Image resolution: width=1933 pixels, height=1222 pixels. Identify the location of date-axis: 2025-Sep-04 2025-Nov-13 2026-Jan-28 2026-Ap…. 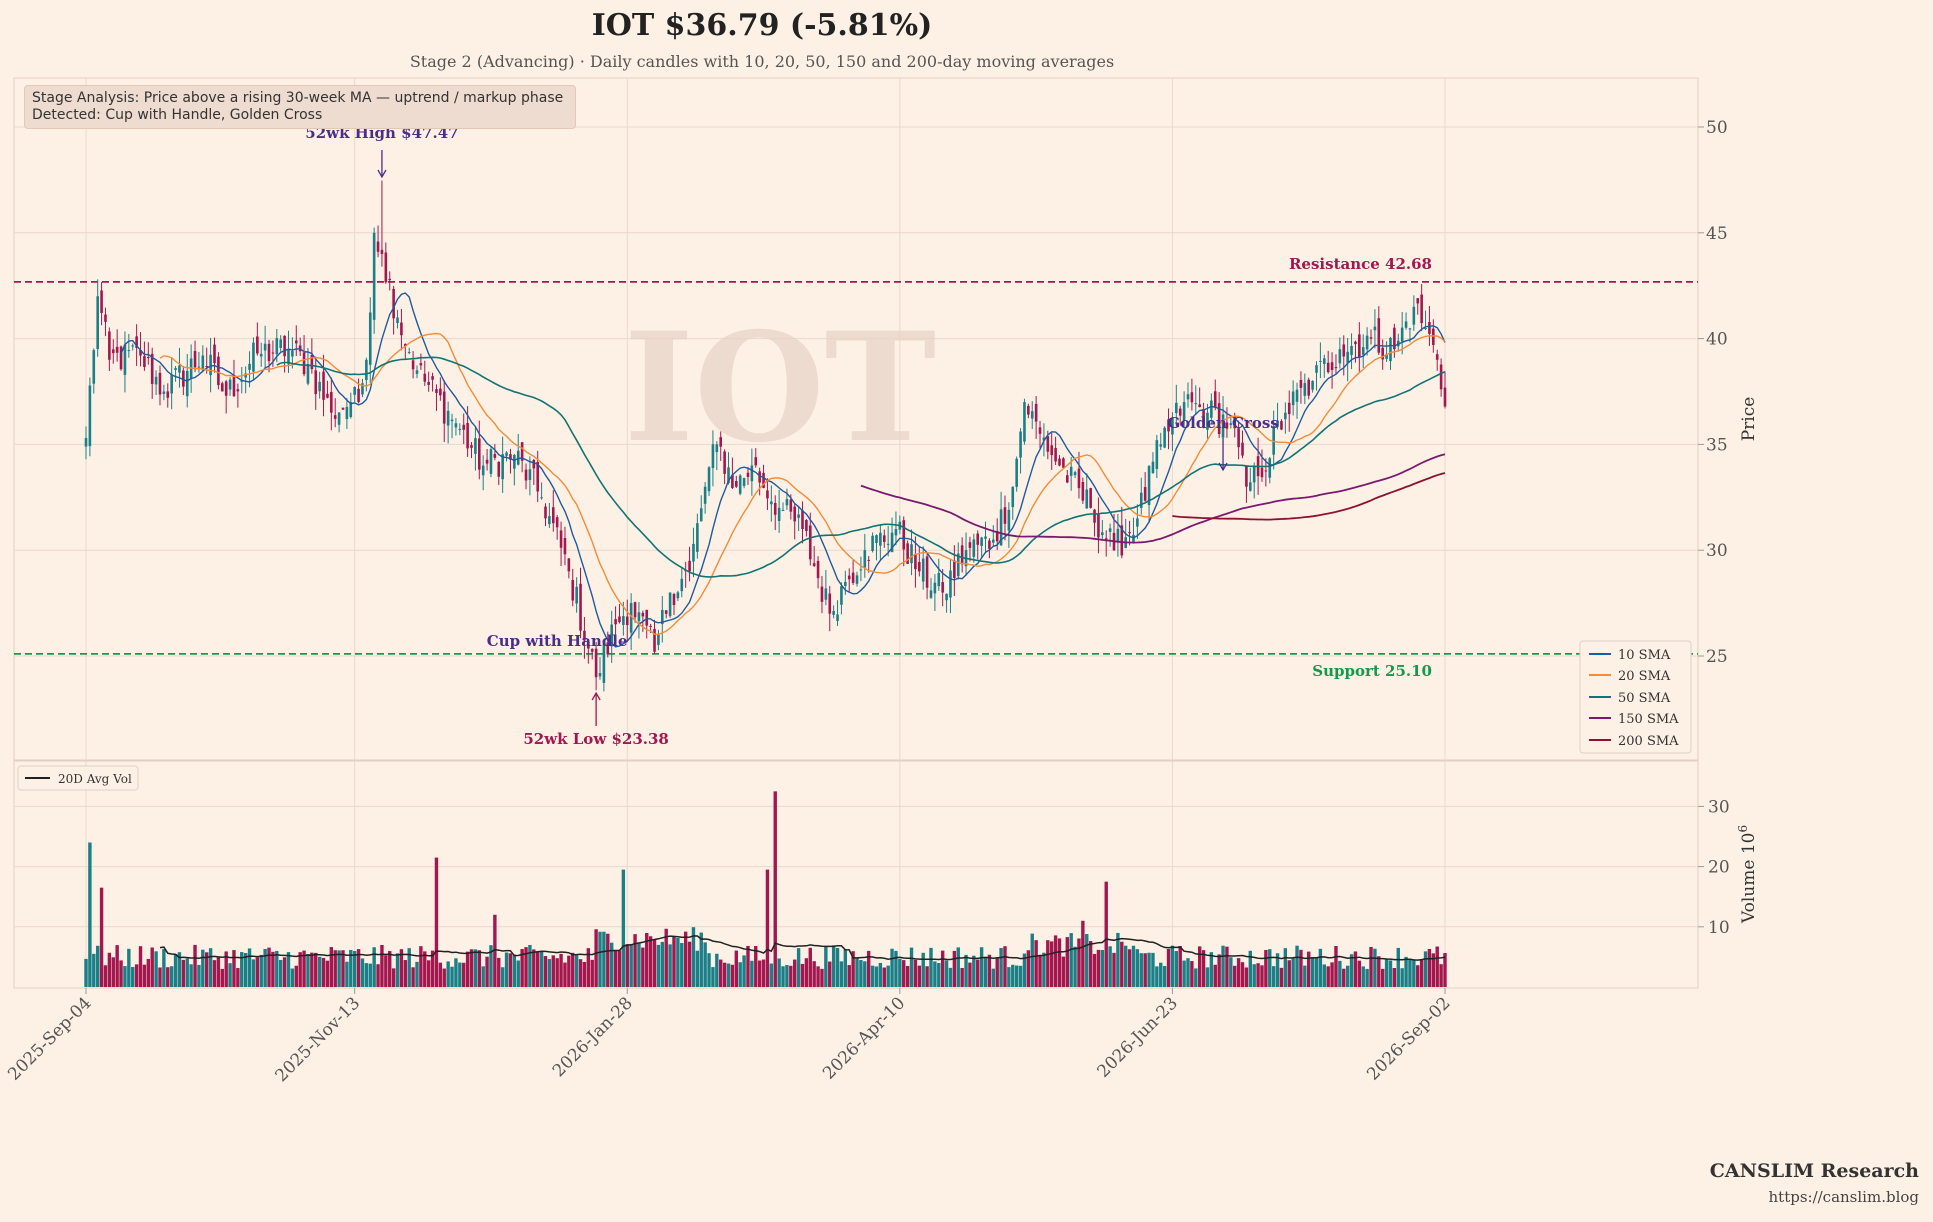
(729, 1037).